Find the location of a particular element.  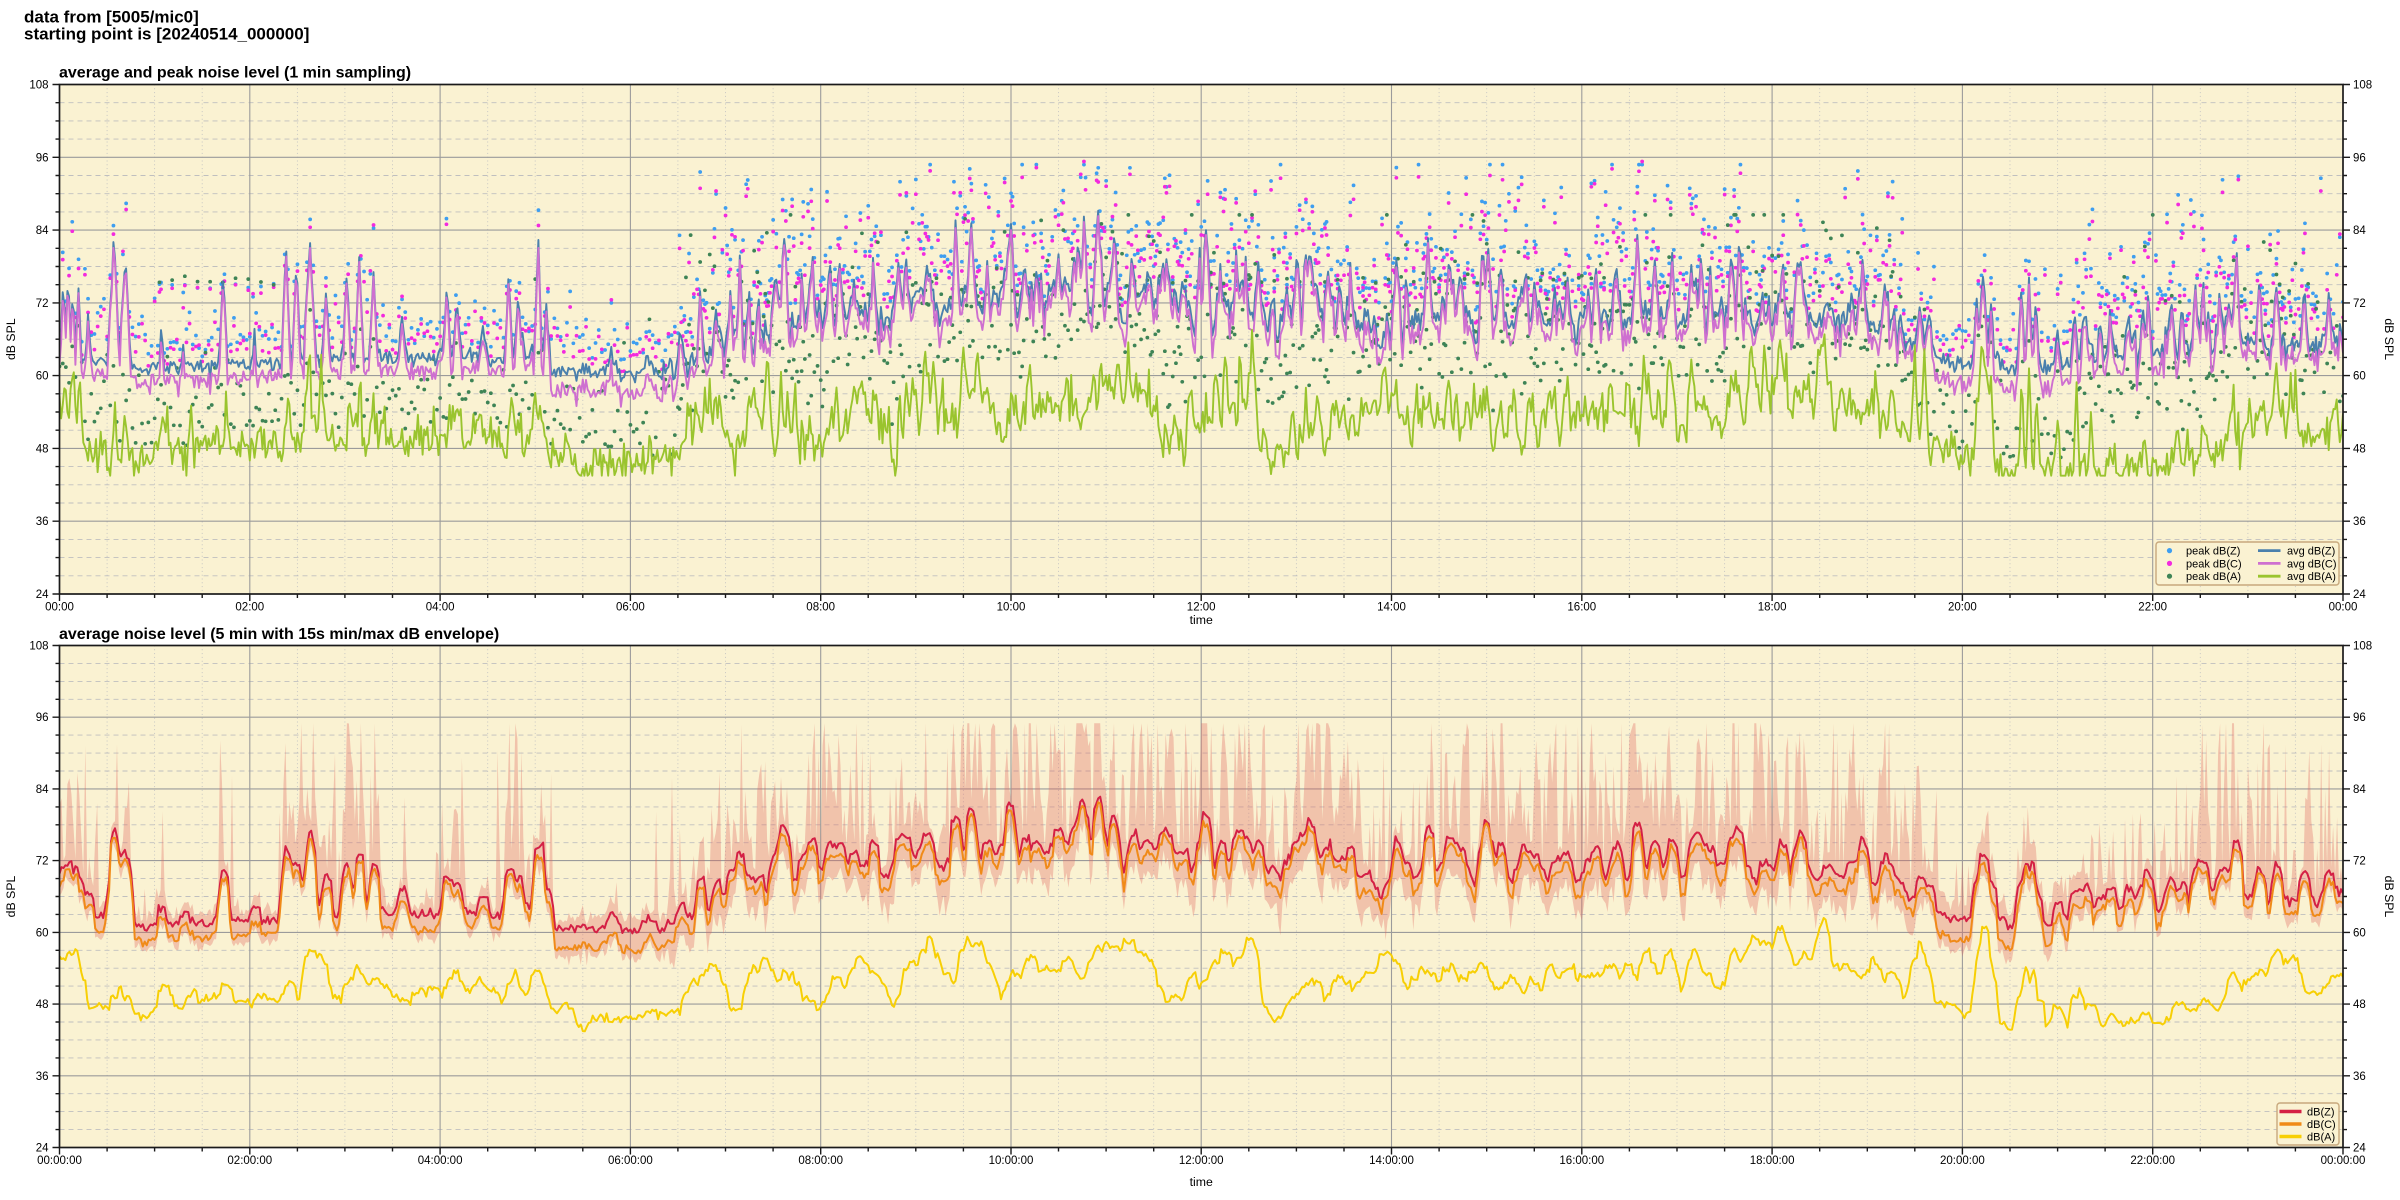

svg-text: 16:00:00 is located at coordinates (1581, 1161).